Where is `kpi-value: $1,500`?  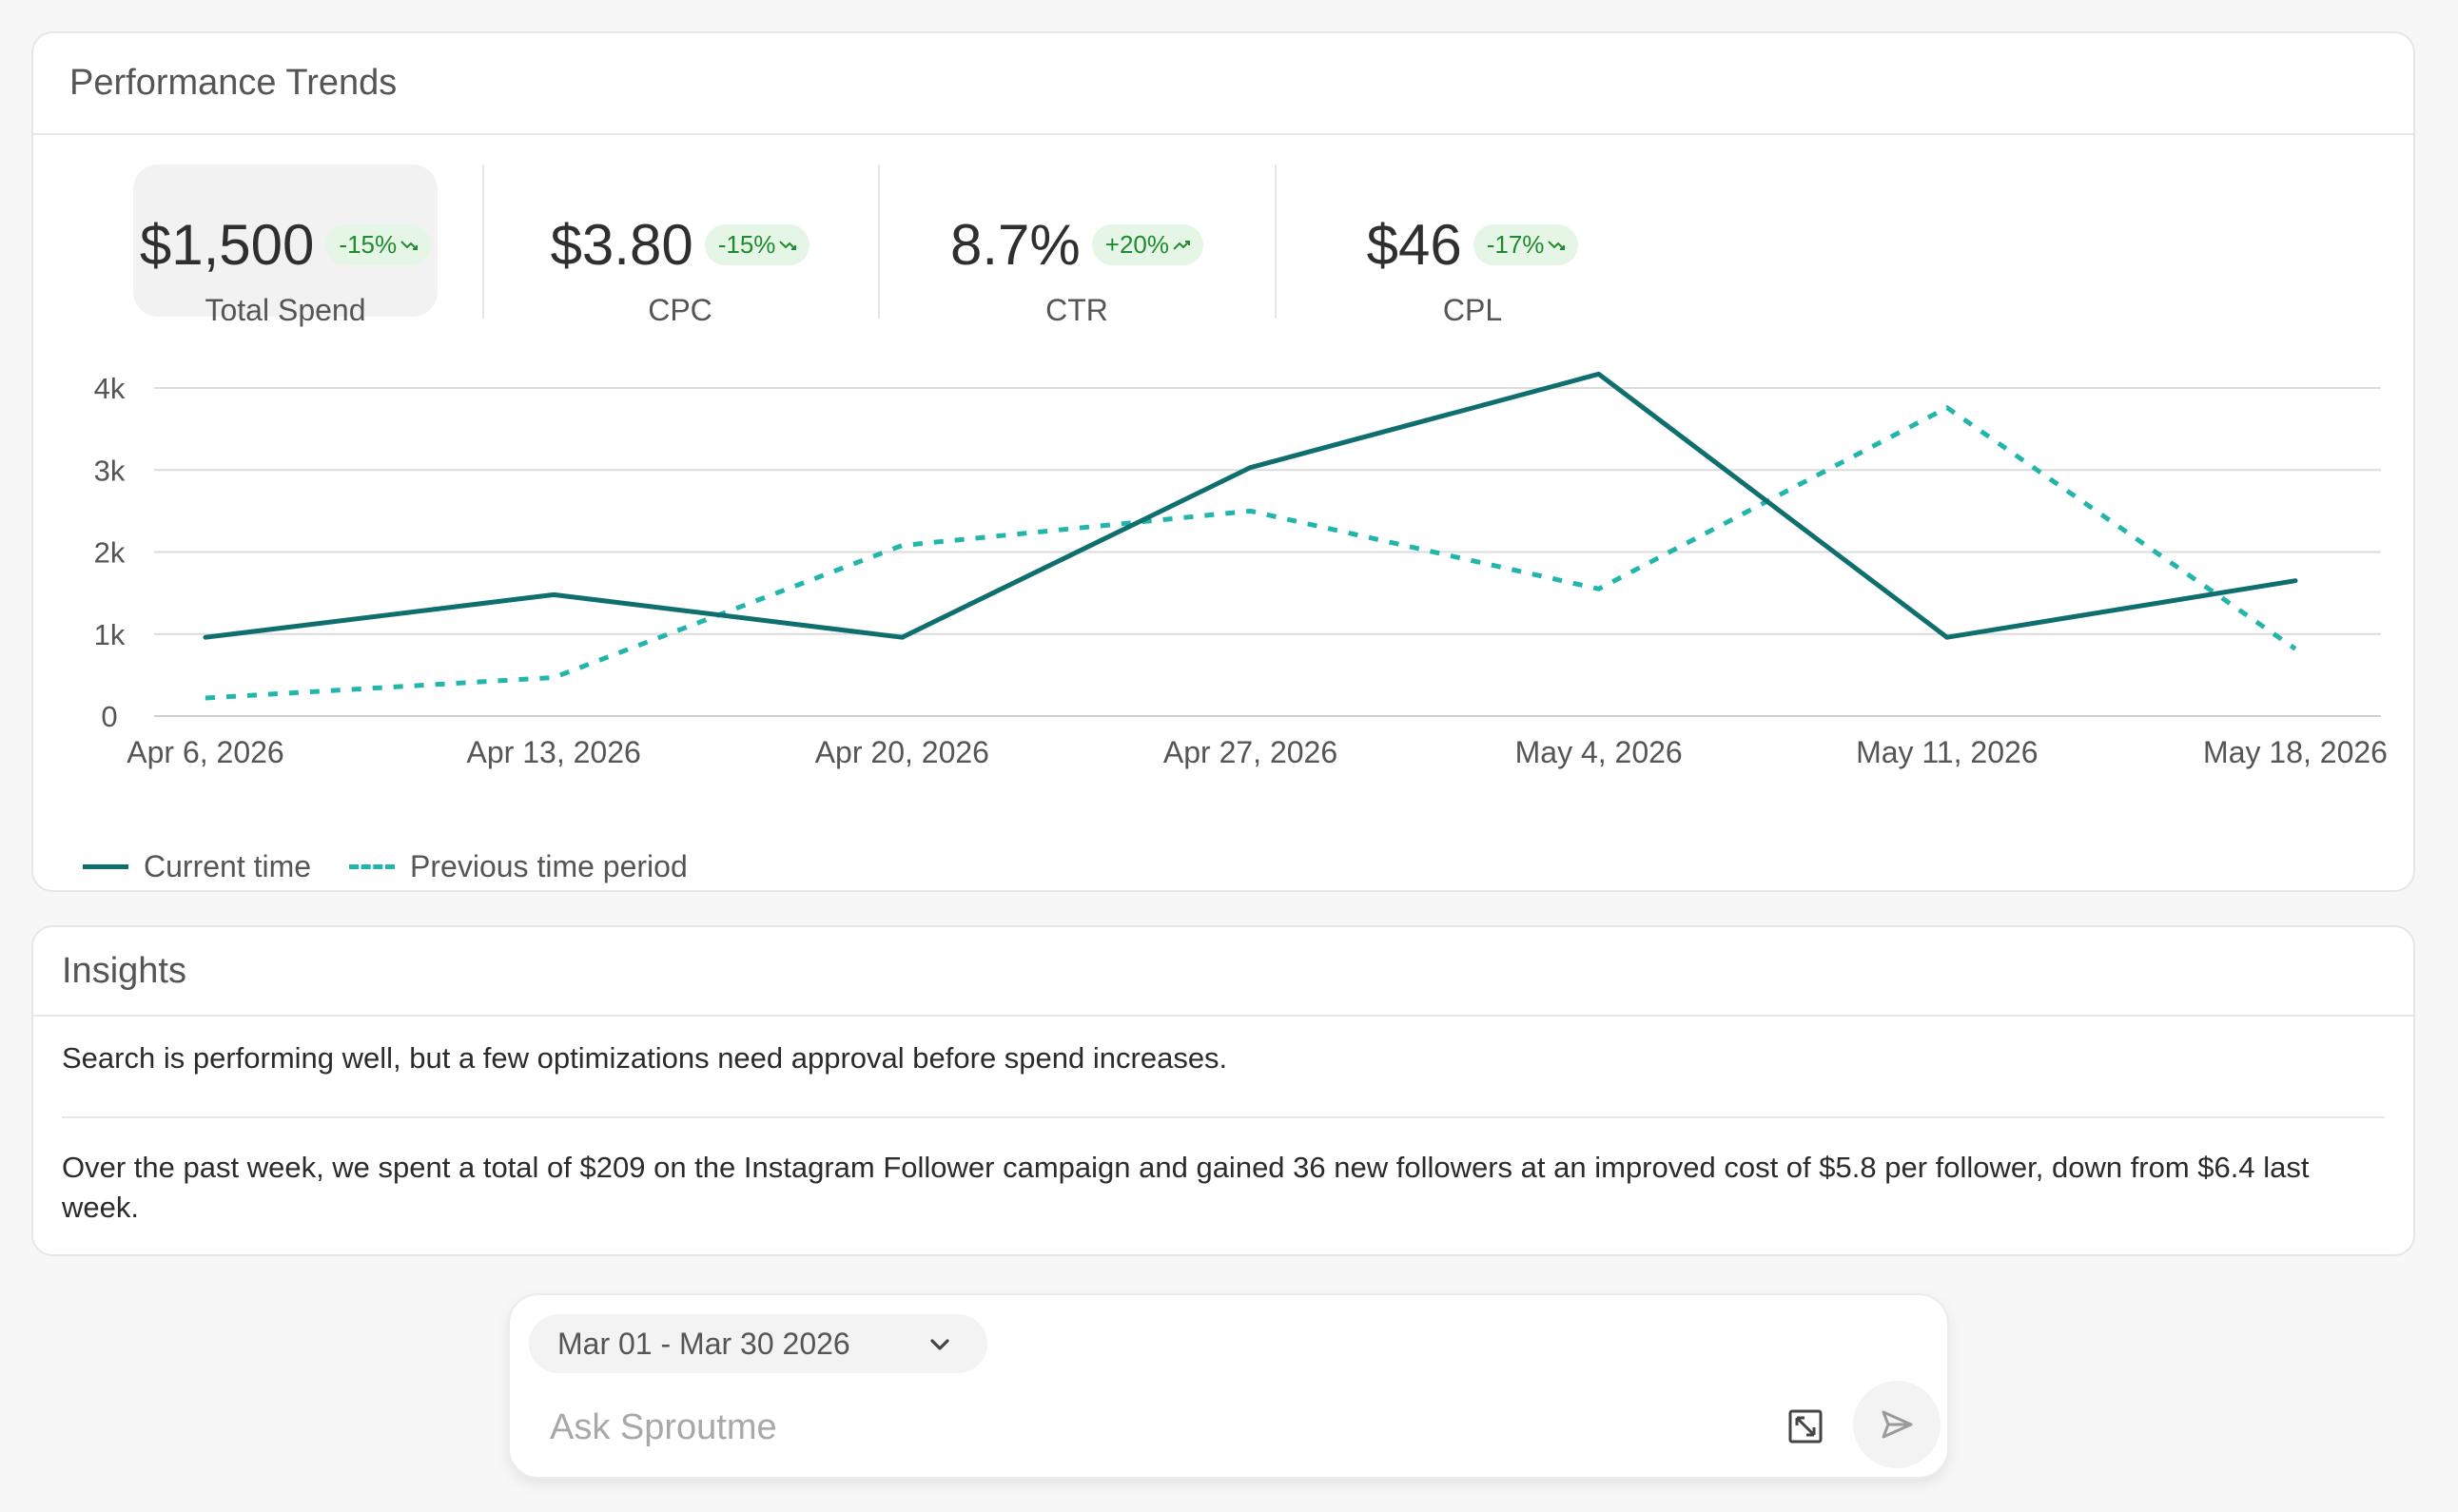
kpi-value: $1,500 is located at coordinates (227, 245).